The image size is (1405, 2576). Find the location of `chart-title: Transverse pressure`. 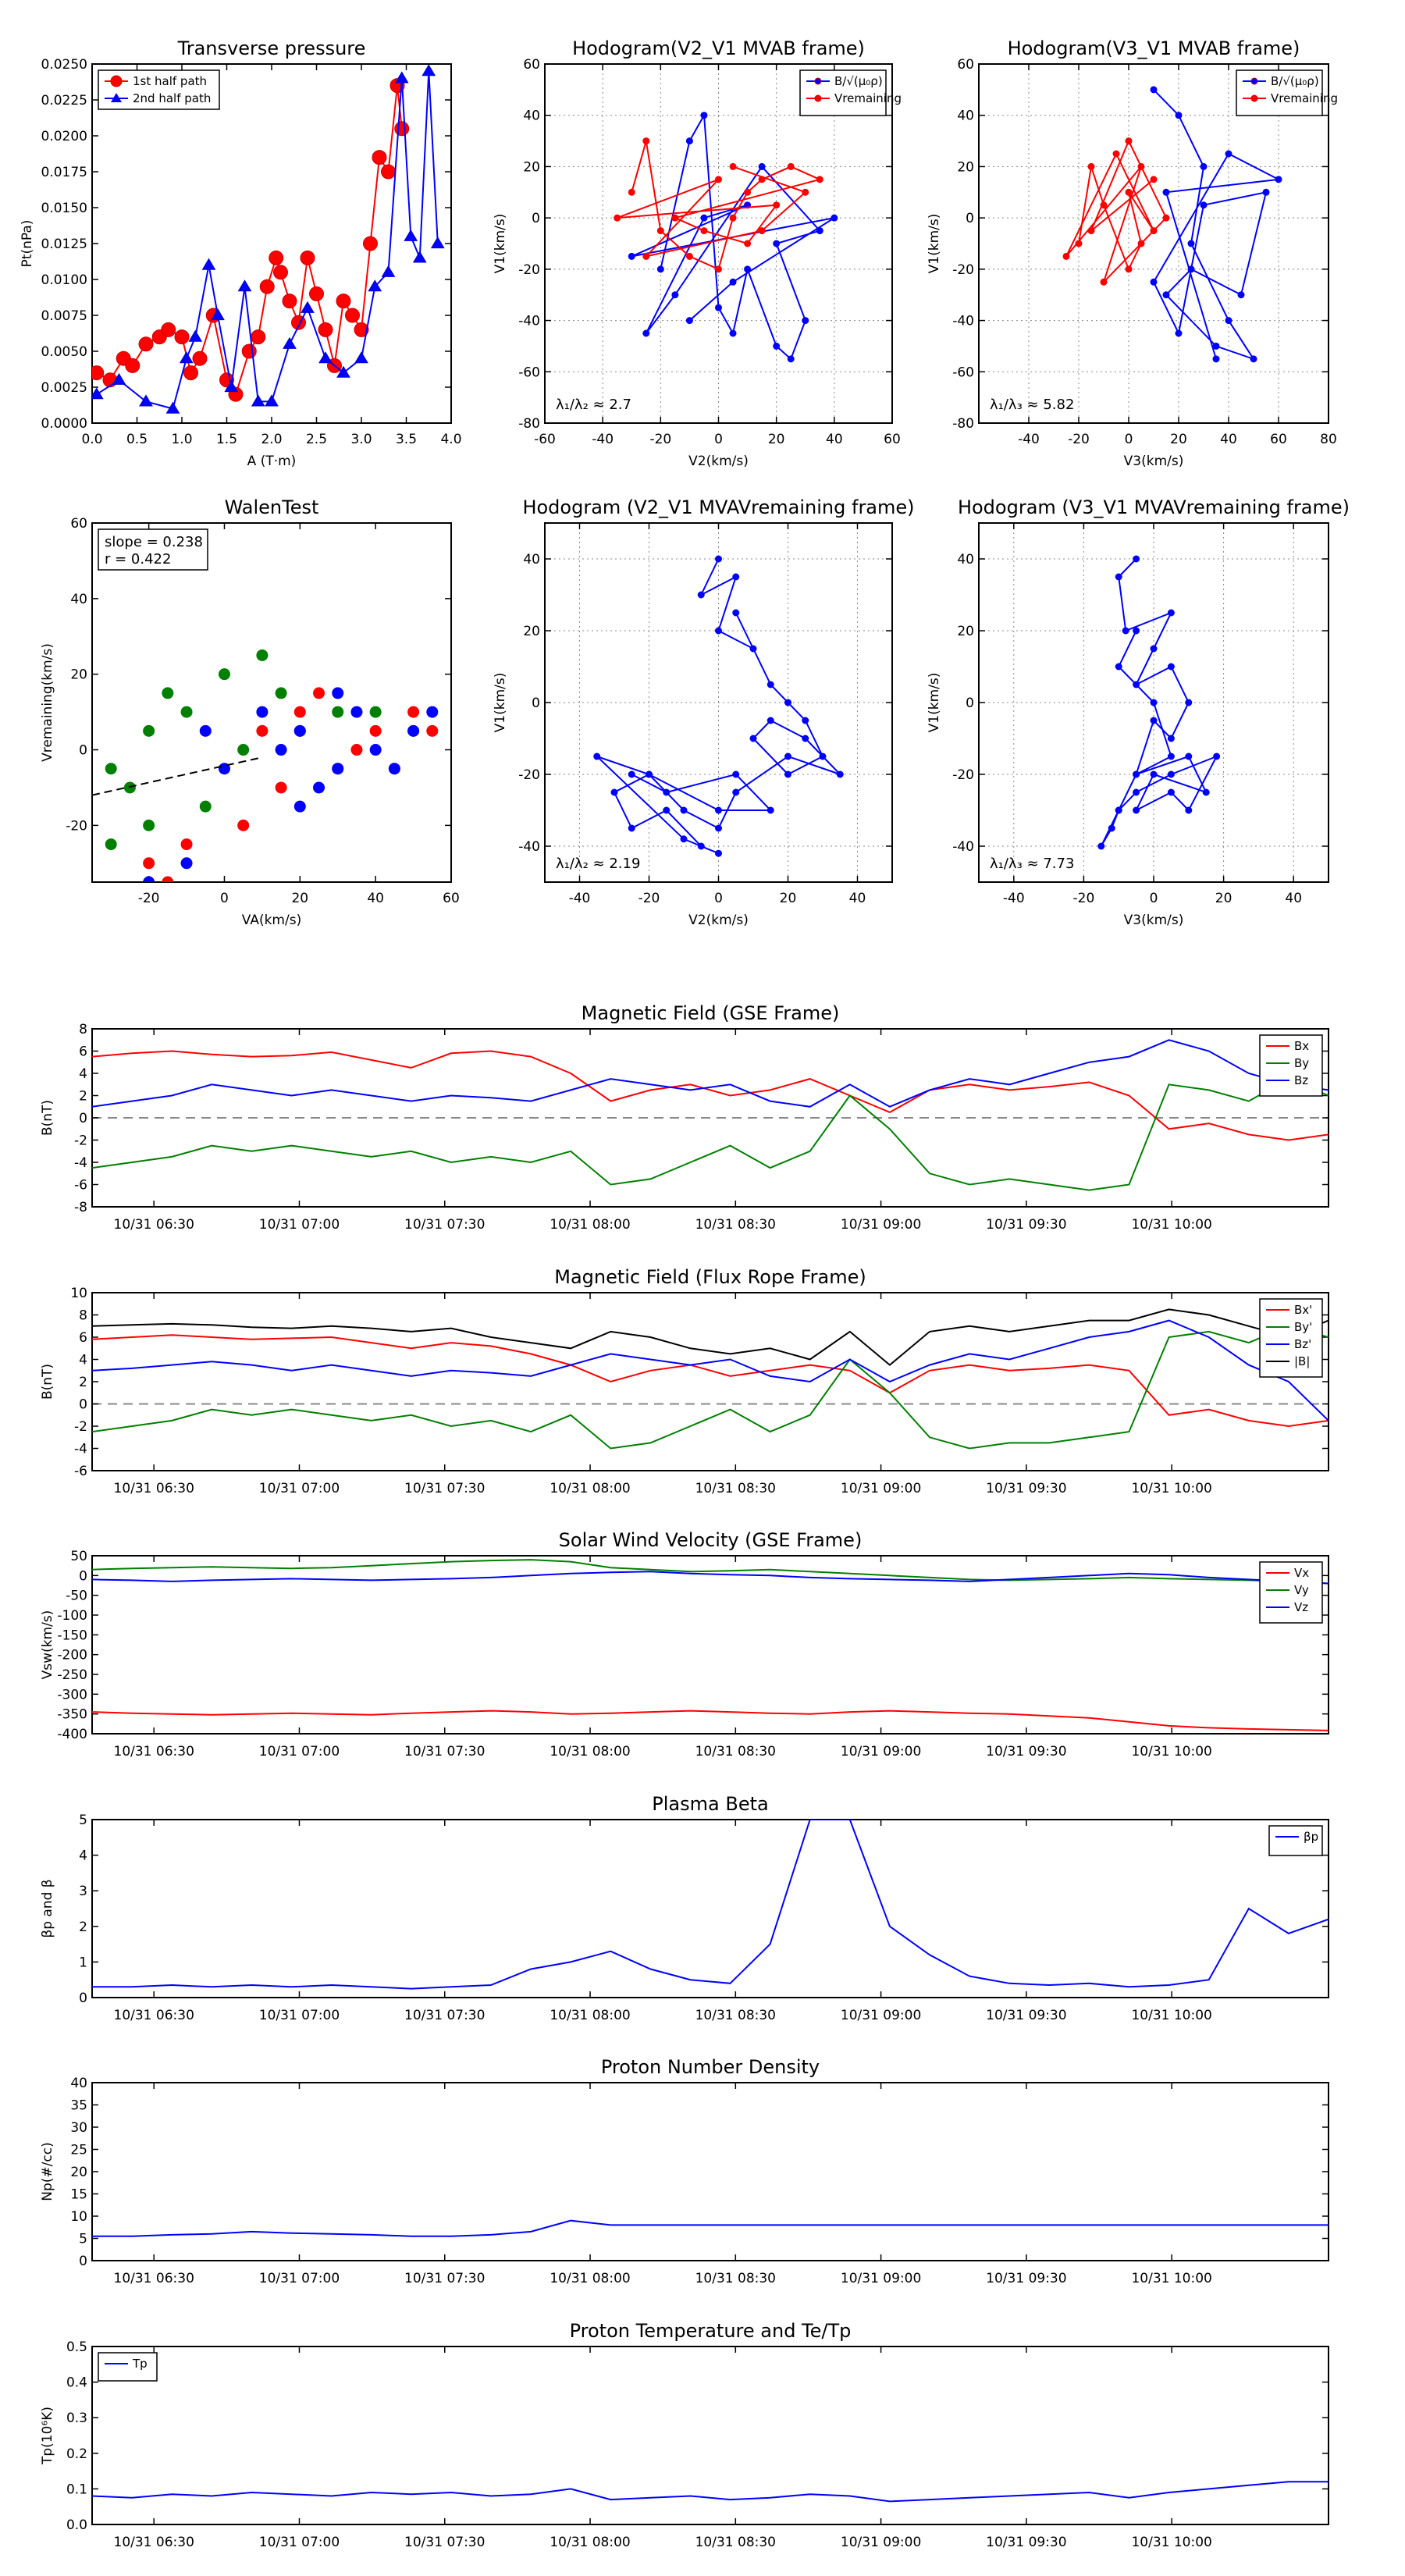

chart-title: Transverse pressure is located at coordinates (271, 48).